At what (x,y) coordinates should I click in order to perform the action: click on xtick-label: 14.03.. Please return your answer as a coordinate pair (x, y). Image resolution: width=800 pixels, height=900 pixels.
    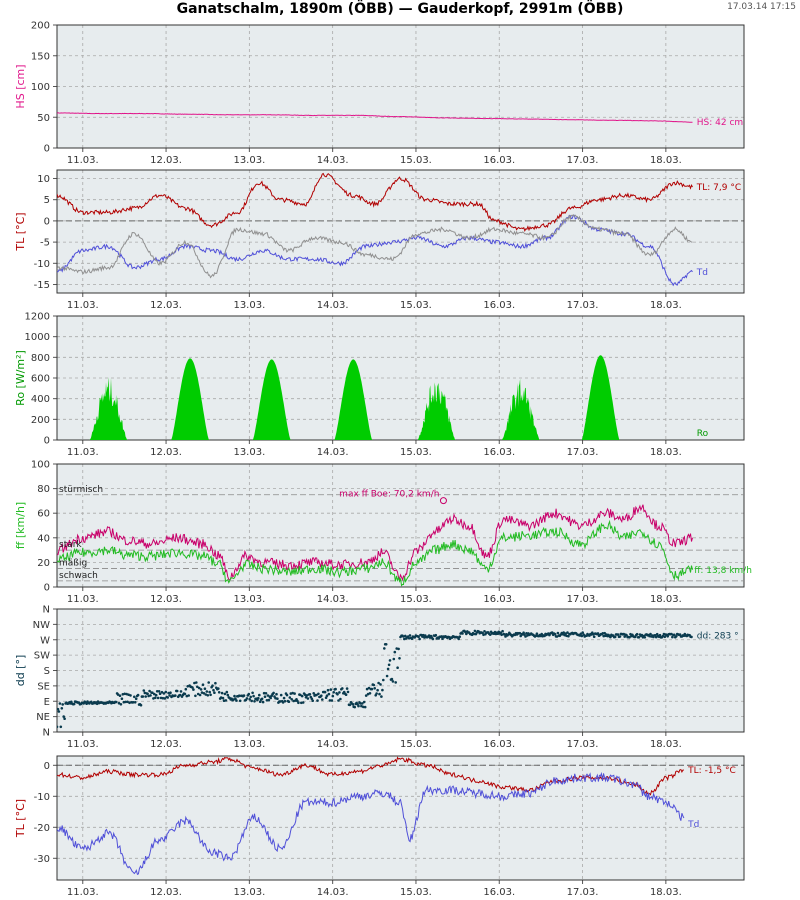
    Looking at the image, I should click on (333, 160).